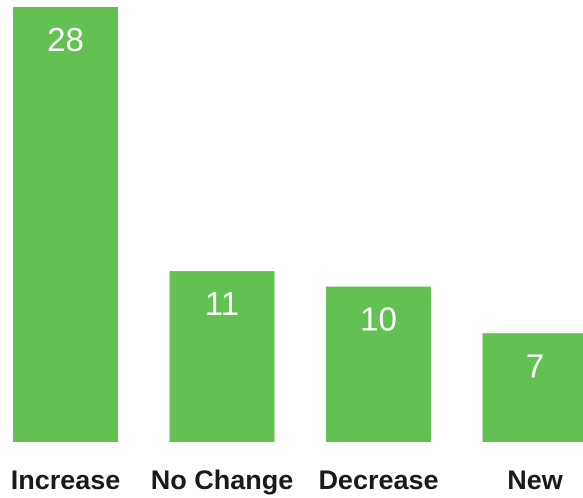 The width and height of the screenshot is (583, 498). What do you see at coordinates (532, 387) in the screenshot?
I see `bar-new` at bounding box center [532, 387].